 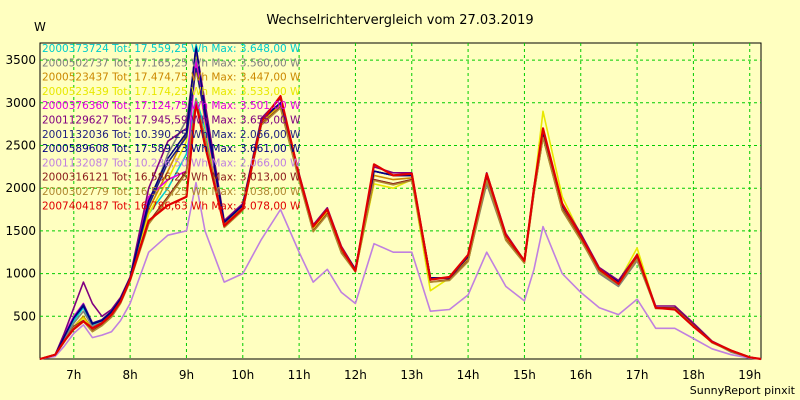 I want to click on x-tick-label: 9h, so click(x=186, y=375).